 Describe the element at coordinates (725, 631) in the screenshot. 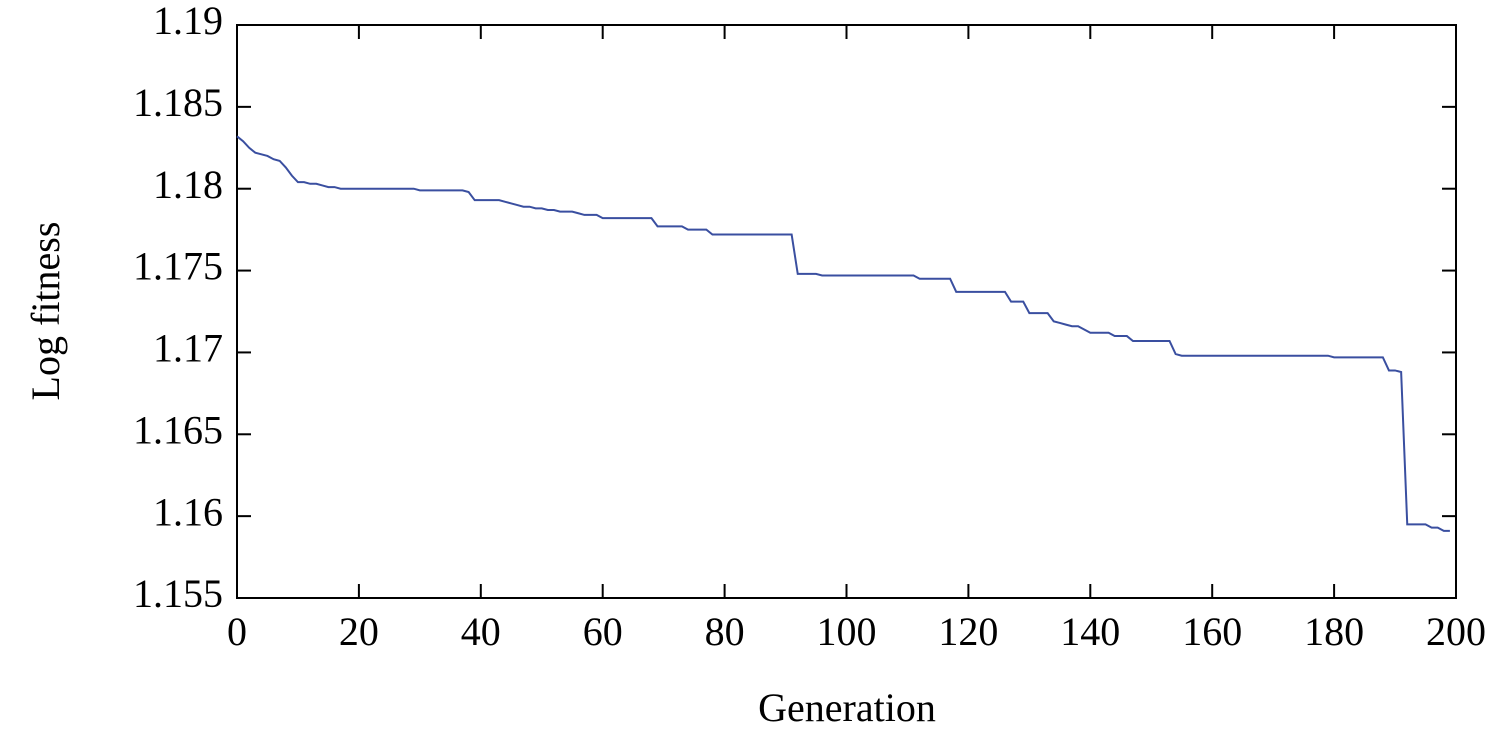

I see `x-tick-label: 80` at that location.